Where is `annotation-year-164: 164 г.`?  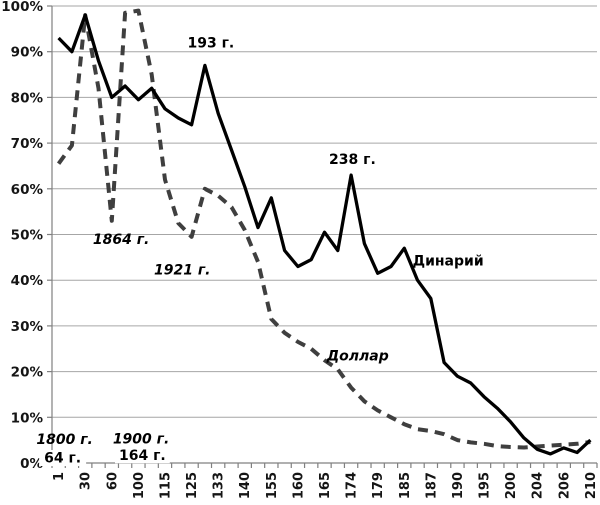
annotation-year-164: 164 г. is located at coordinates (142, 456).